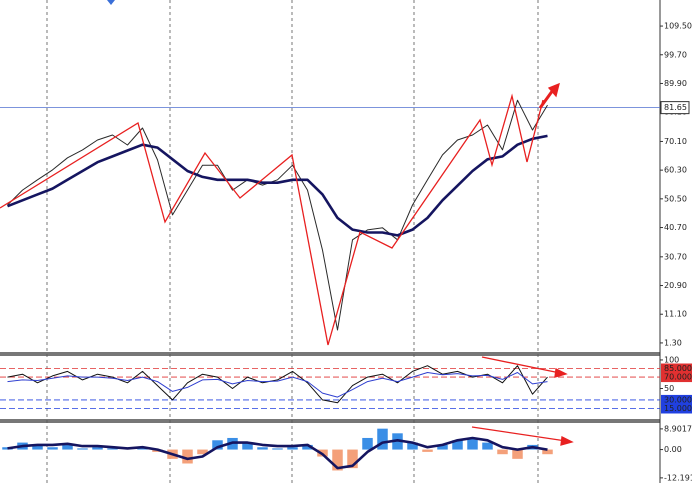 The image size is (692, 483). I want to click on y-tick-label: 50.50, so click(675, 198).